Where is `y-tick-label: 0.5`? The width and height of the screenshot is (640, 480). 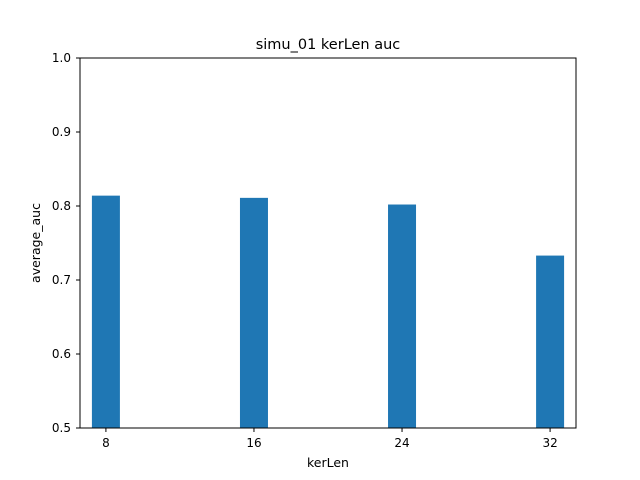 y-tick-label: 0.5 is located at coordinates (61, 428).